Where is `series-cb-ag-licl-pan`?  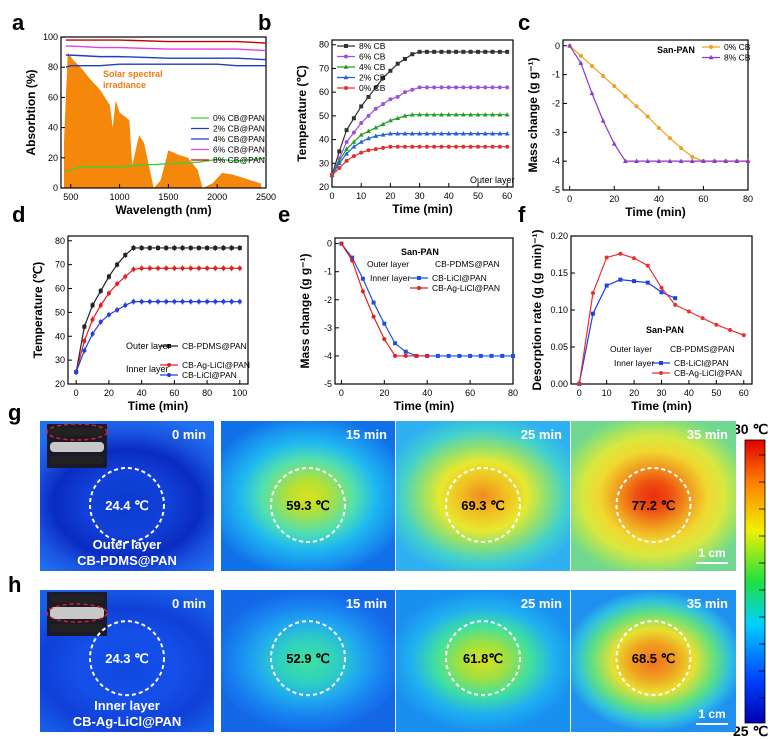
series-cb-ag-licl-pan is located at coordinates (158, 320).